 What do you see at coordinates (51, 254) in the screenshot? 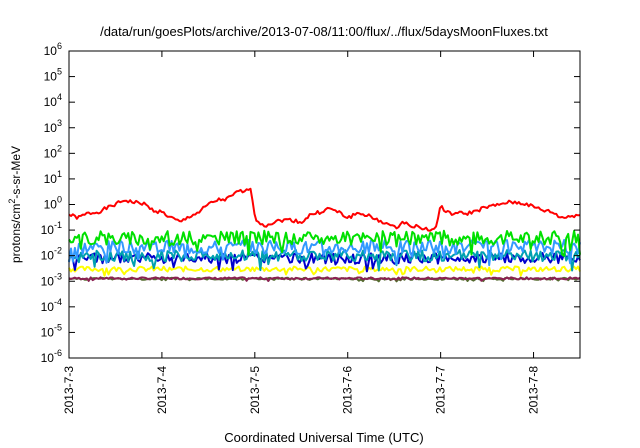
I see `y-tick-label: 10⁻²` at bounding box center [51, 254].